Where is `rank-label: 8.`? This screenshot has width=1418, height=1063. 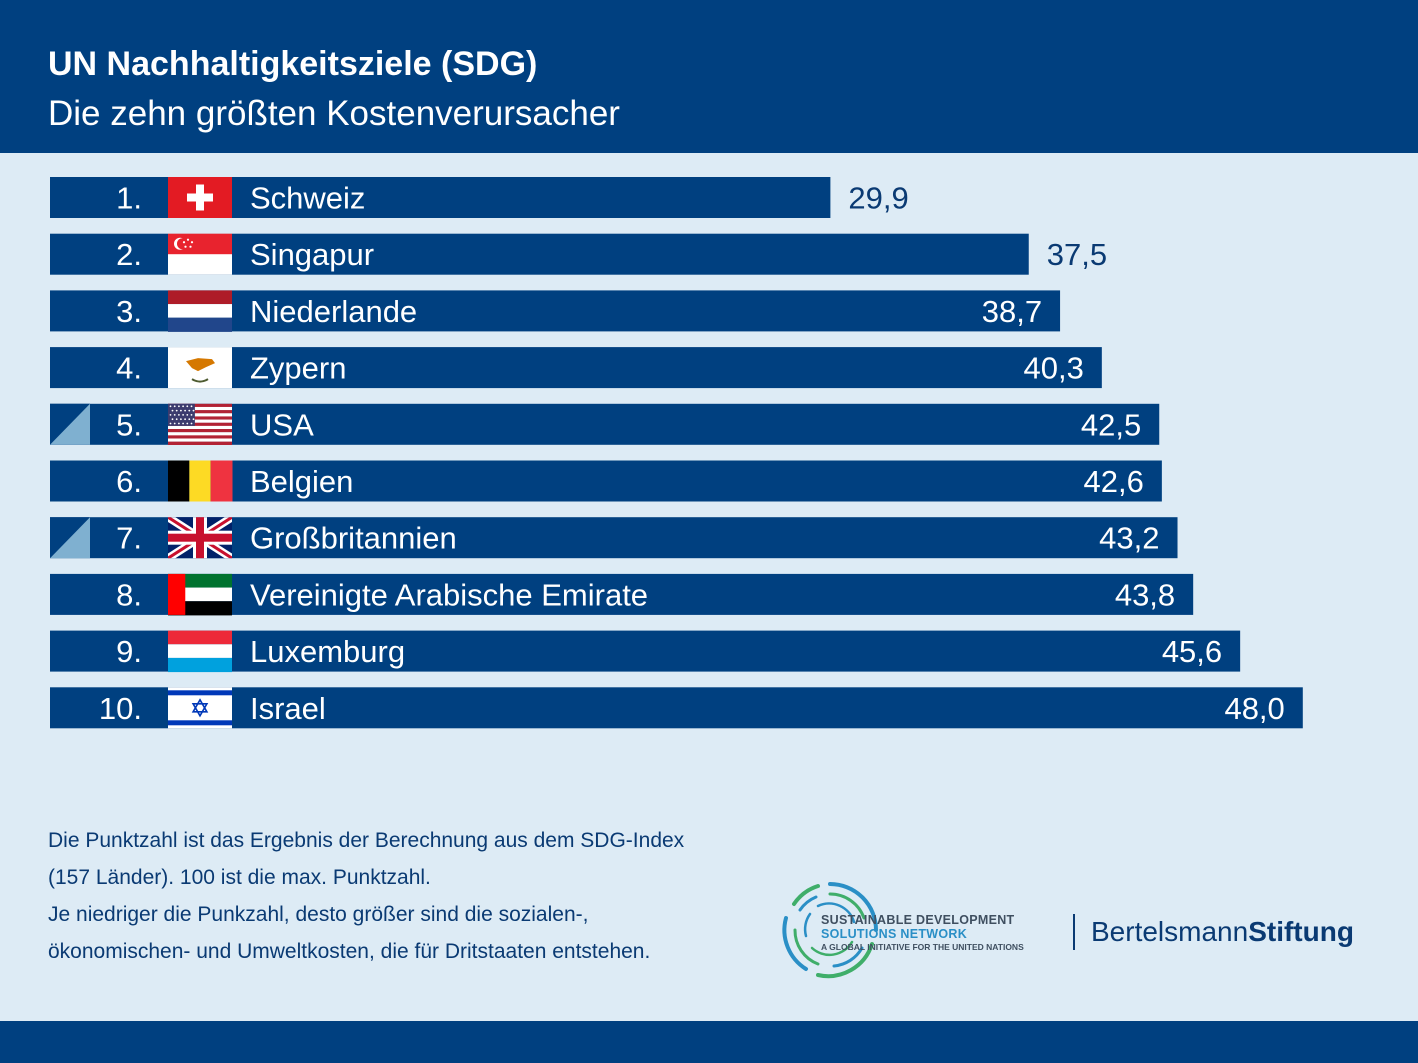
rank-label: 8. is located at coordinates (129, 594).